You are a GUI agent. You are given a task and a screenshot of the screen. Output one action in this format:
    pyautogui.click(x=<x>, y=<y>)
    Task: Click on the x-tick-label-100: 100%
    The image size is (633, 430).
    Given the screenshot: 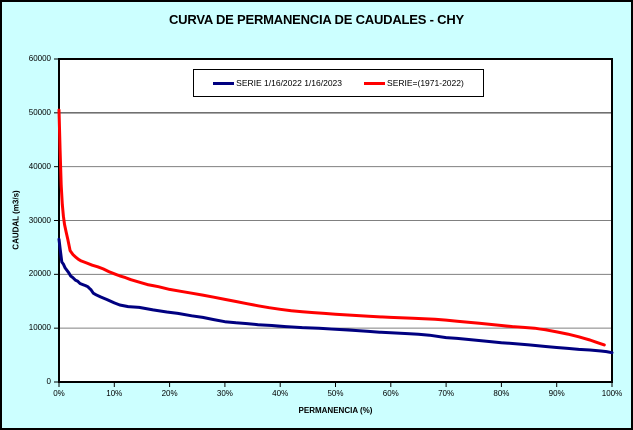 What is the action you would take?
    pyautogui.click(x=612, y=393)
    